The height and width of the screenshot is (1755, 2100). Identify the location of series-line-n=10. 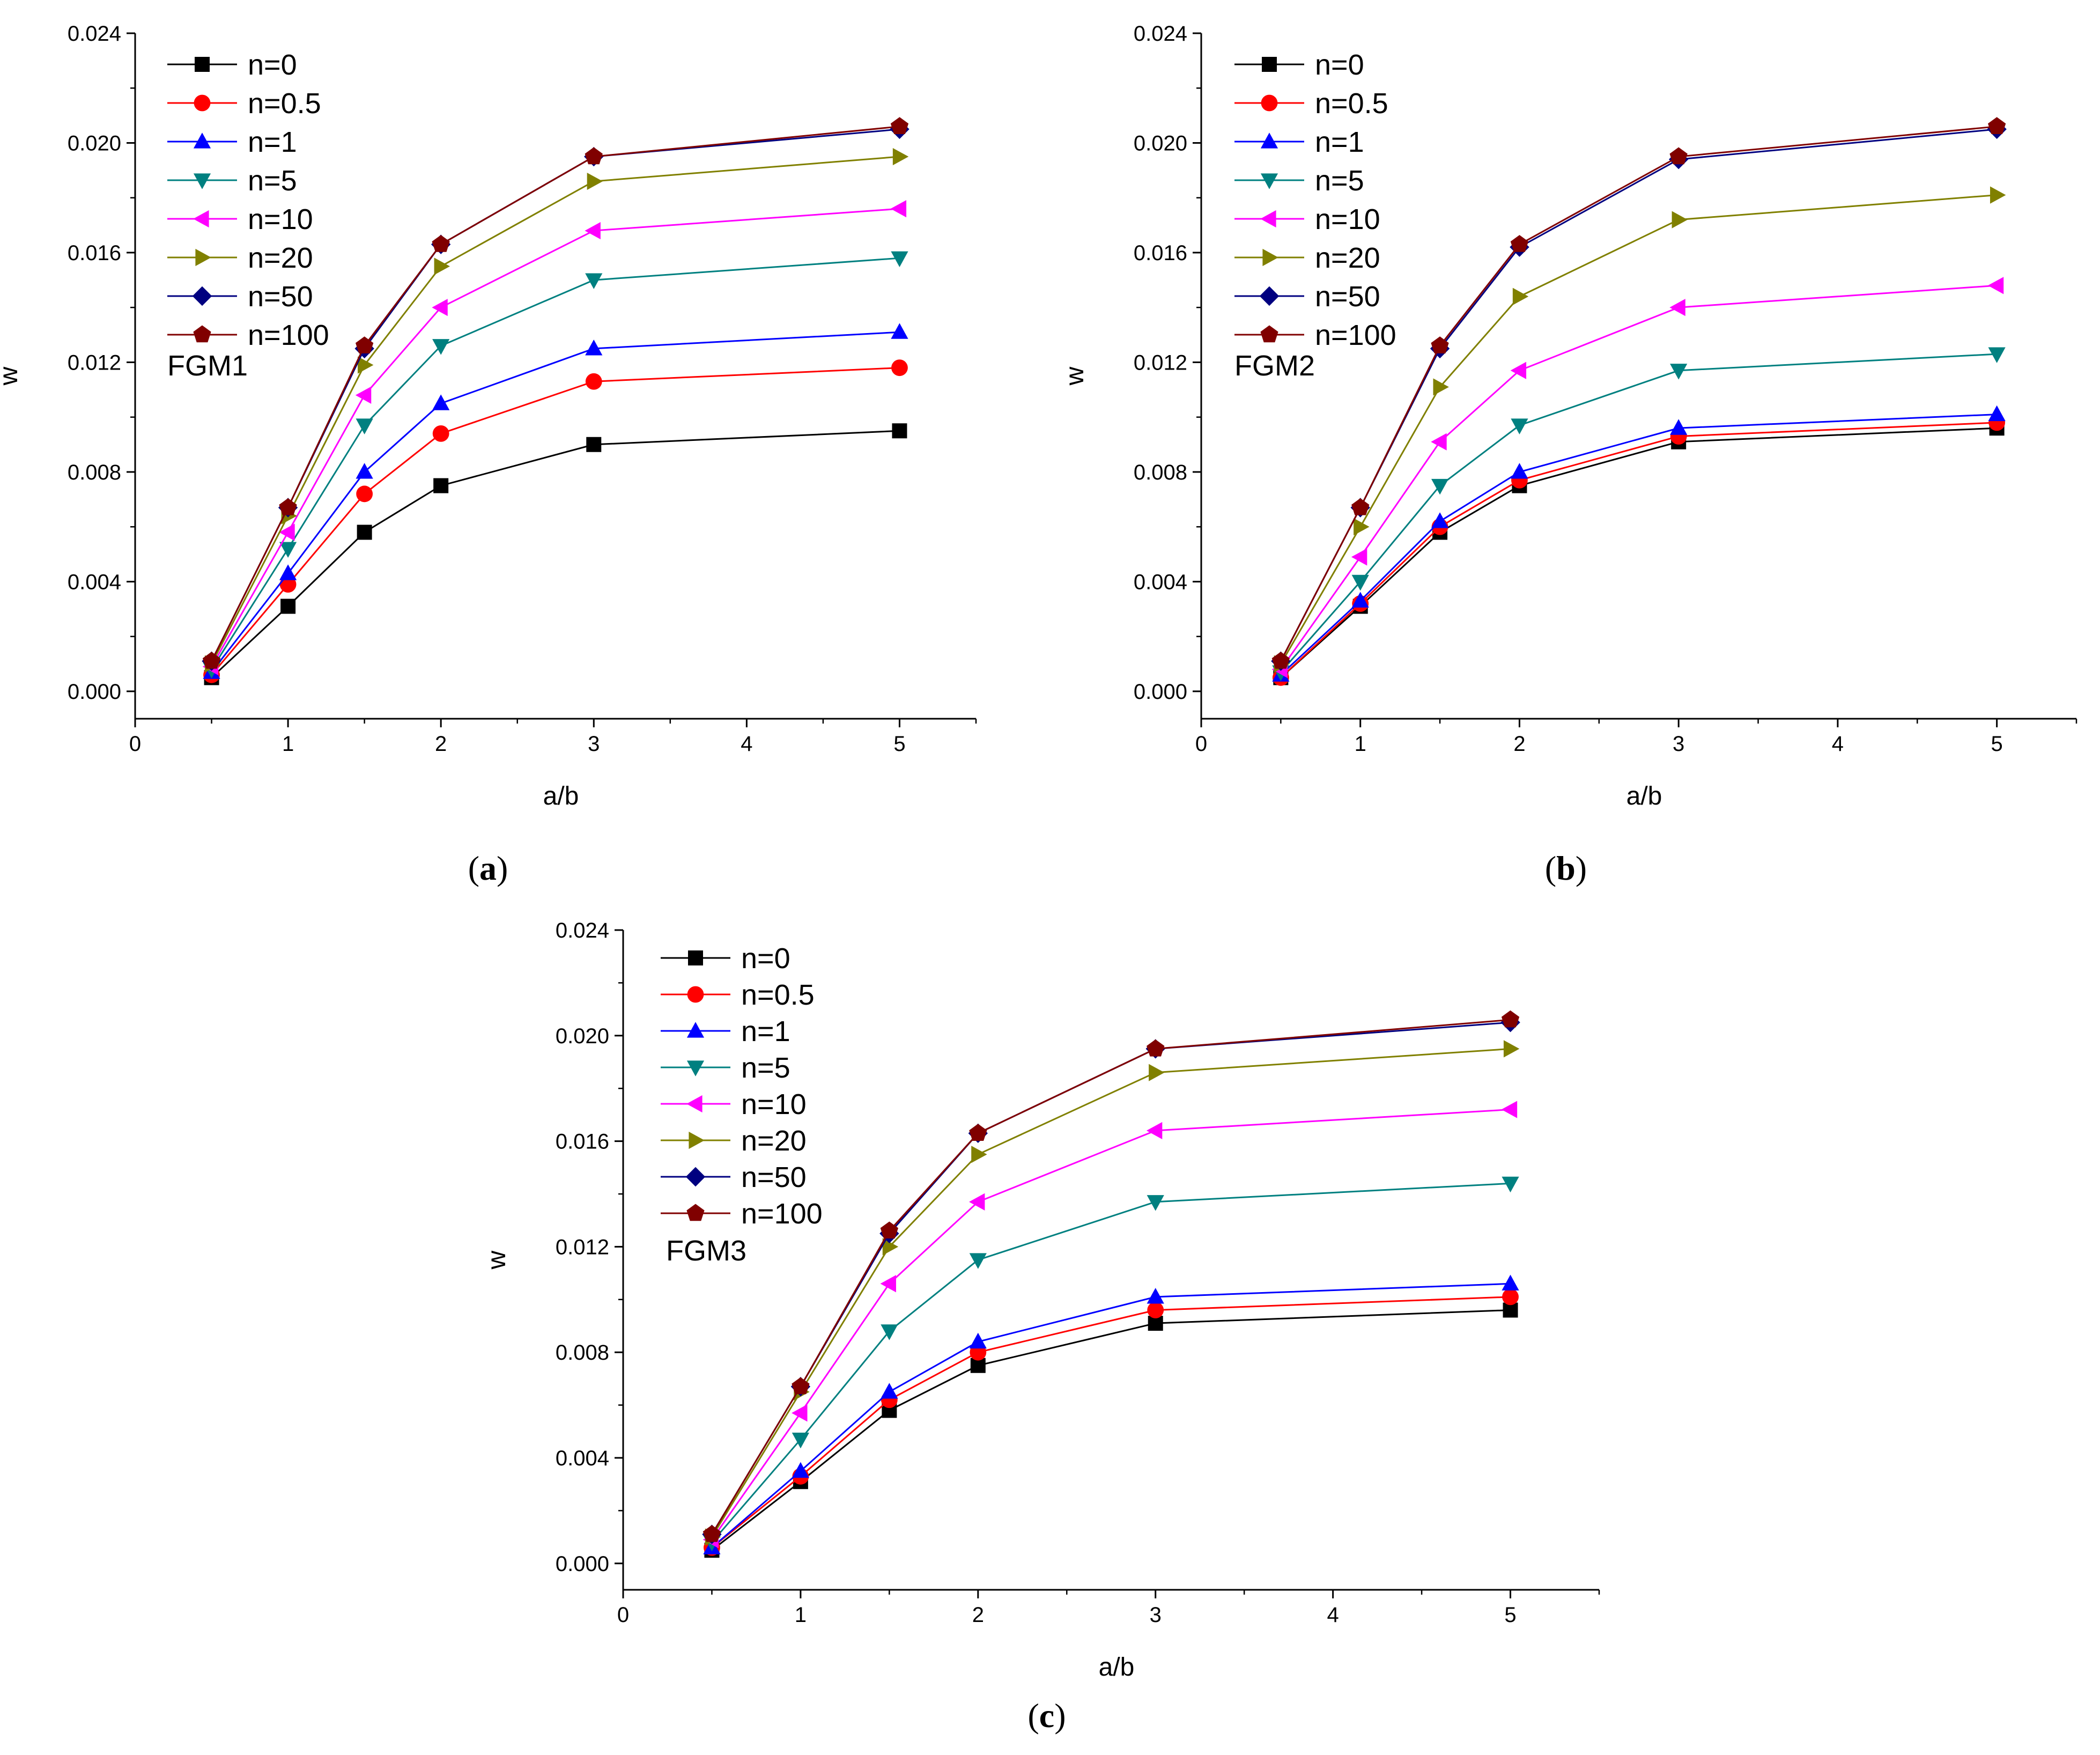
(1111, 1324).